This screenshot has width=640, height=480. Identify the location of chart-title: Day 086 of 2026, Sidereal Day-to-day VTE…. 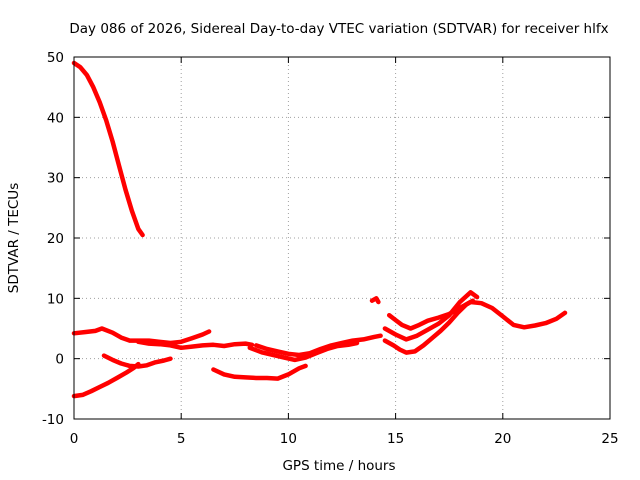
(338, 29).